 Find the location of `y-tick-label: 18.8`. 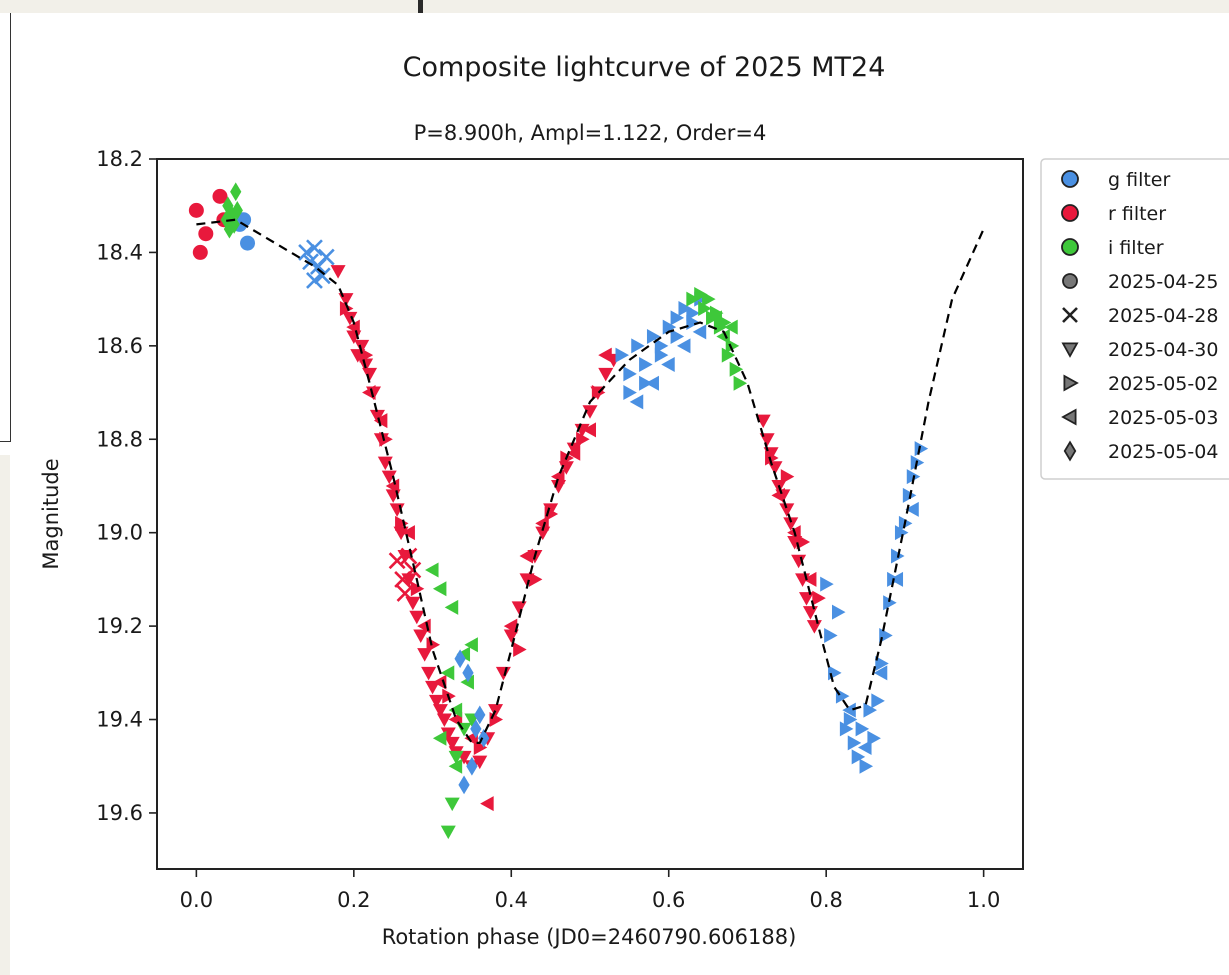

y-tick-label: 18.8 is located at coordinates (119, 439).